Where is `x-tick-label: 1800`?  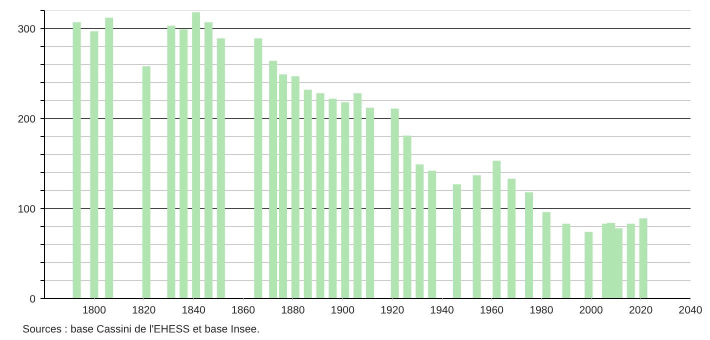 x-tick-label: 1800 is located at coordinates (94, 310).